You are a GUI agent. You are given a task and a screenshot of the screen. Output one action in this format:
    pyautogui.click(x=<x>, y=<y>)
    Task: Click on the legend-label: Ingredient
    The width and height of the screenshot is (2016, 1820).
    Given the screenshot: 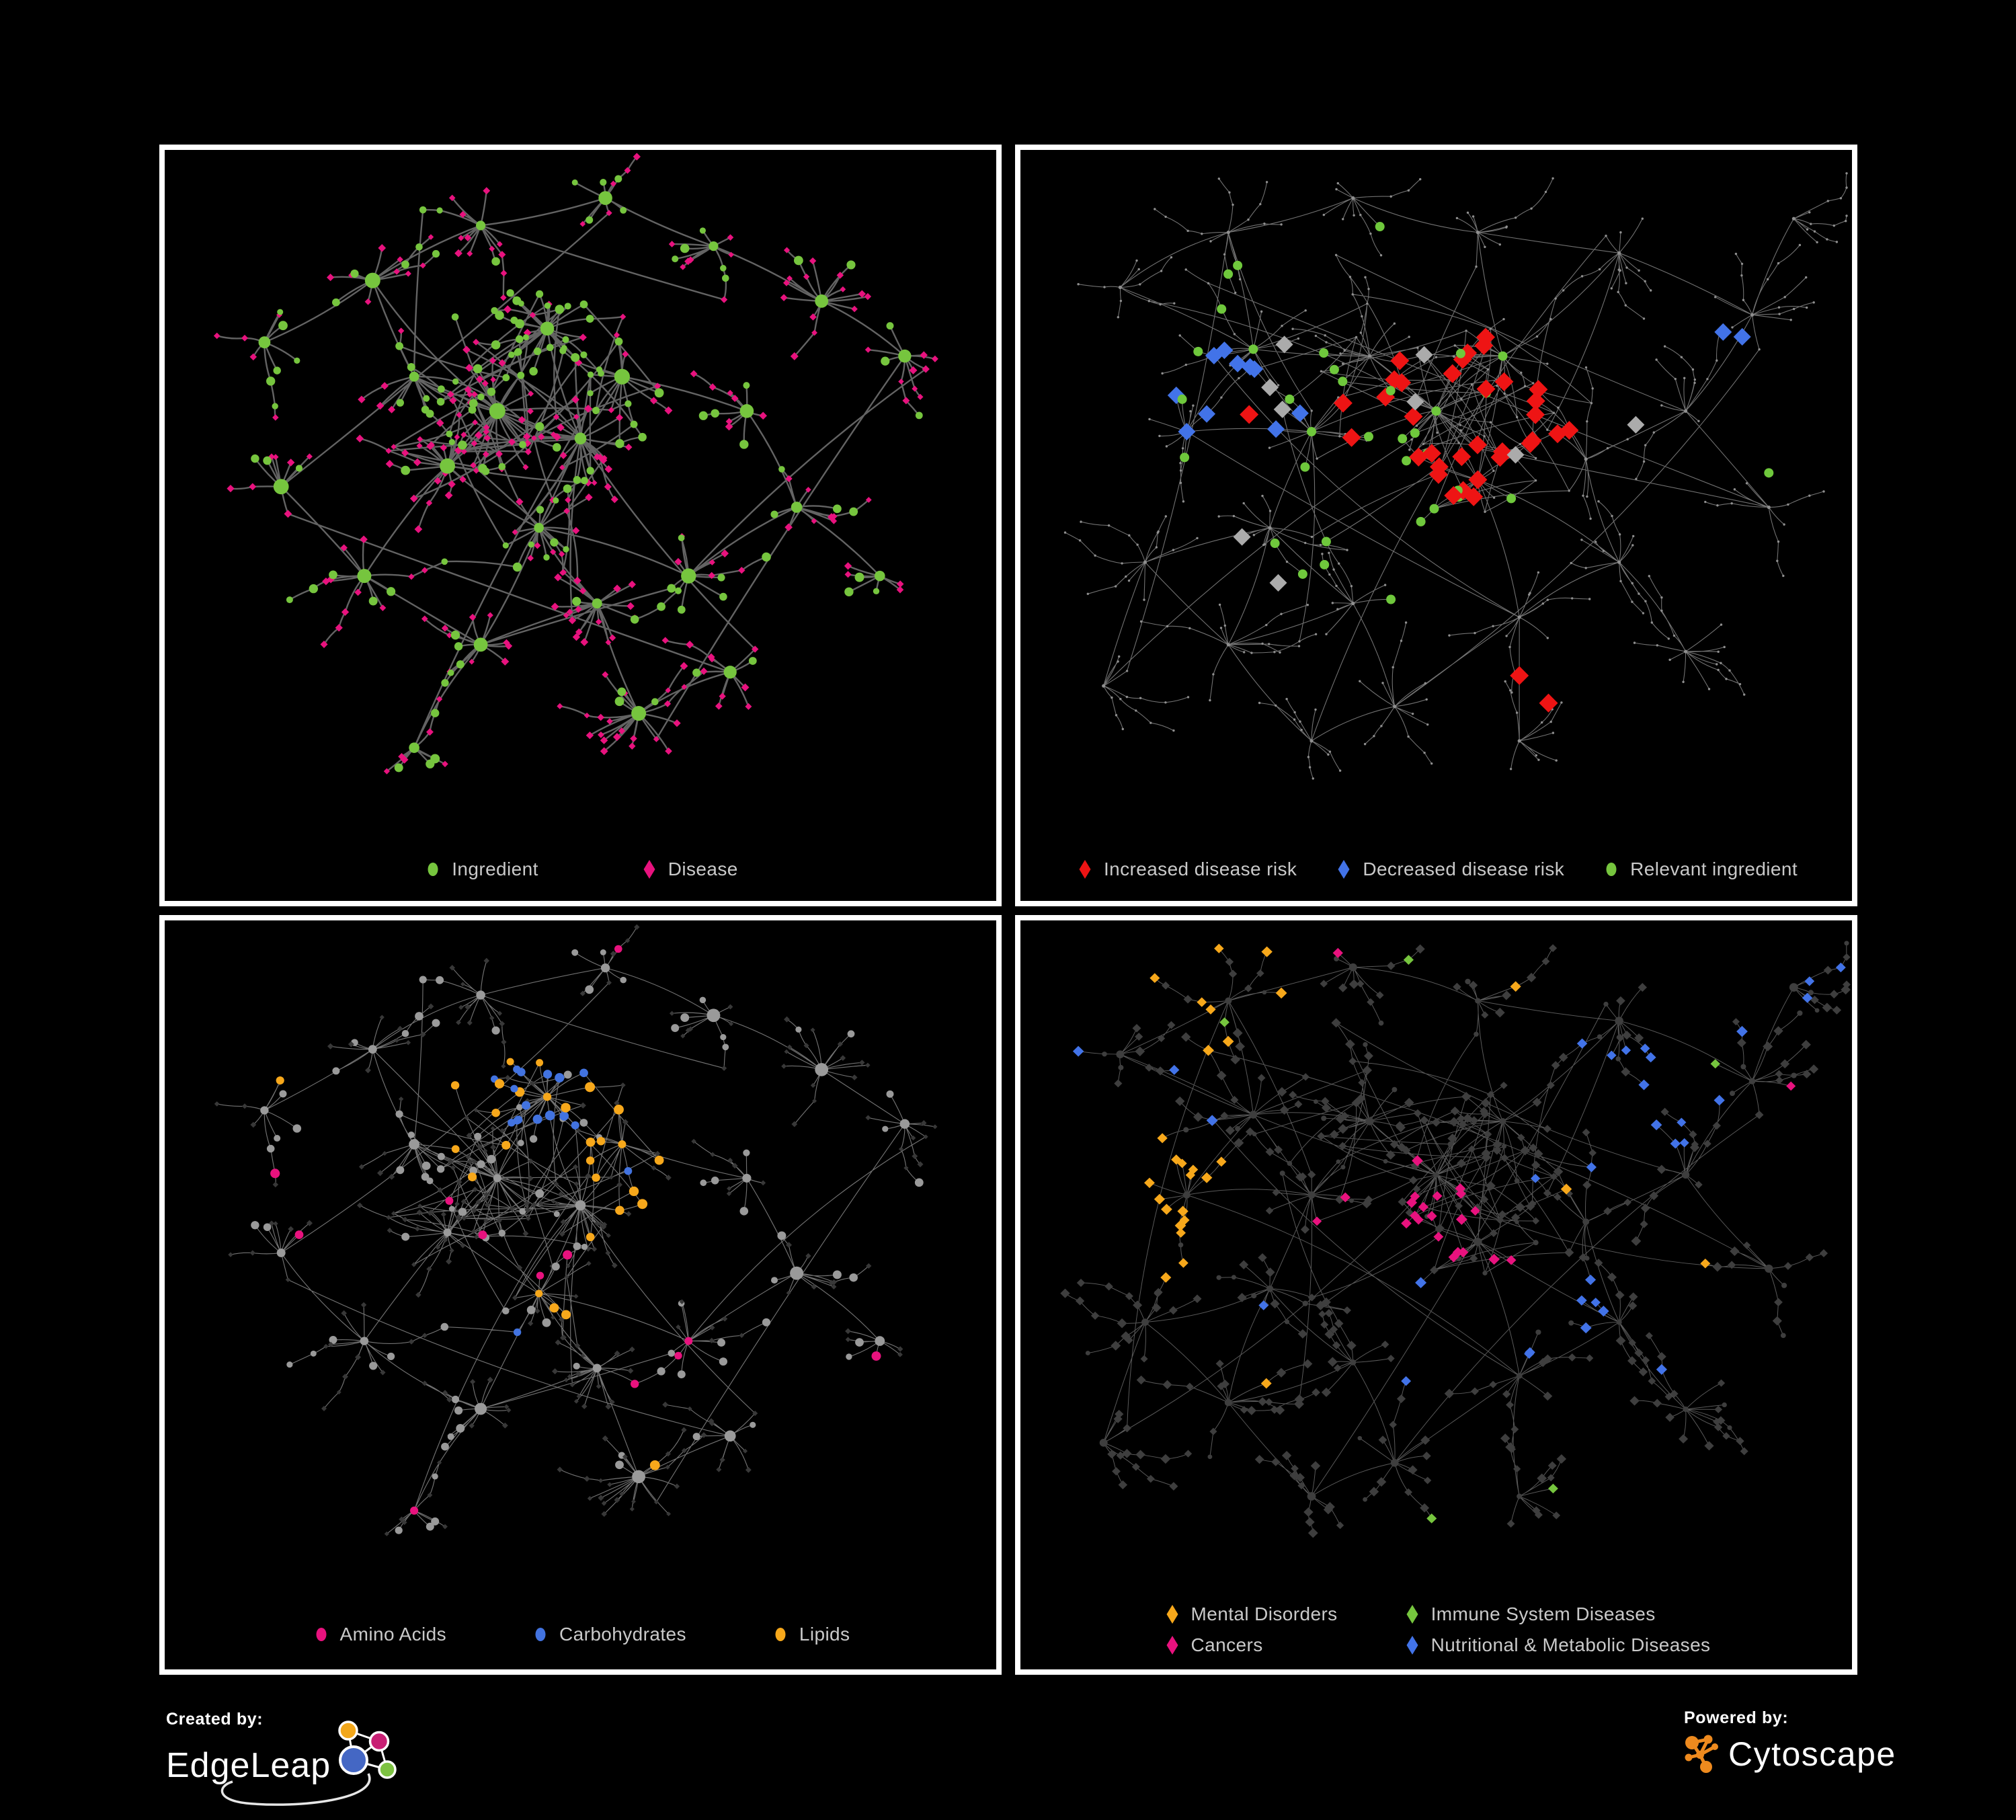 What is the action you would take?
    pyautogui.click(x=495, y=868)
    